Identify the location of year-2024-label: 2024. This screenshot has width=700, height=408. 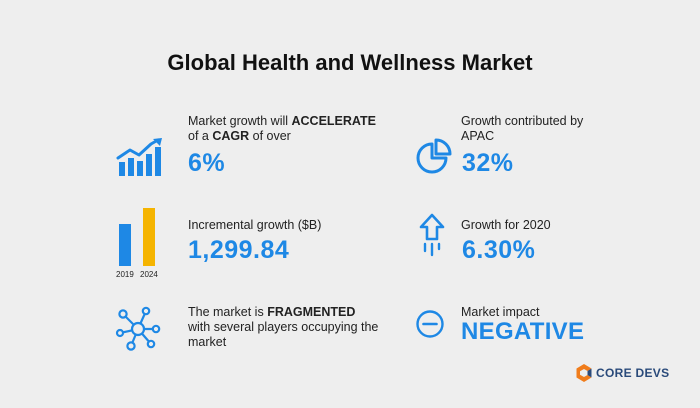
(149, 274).